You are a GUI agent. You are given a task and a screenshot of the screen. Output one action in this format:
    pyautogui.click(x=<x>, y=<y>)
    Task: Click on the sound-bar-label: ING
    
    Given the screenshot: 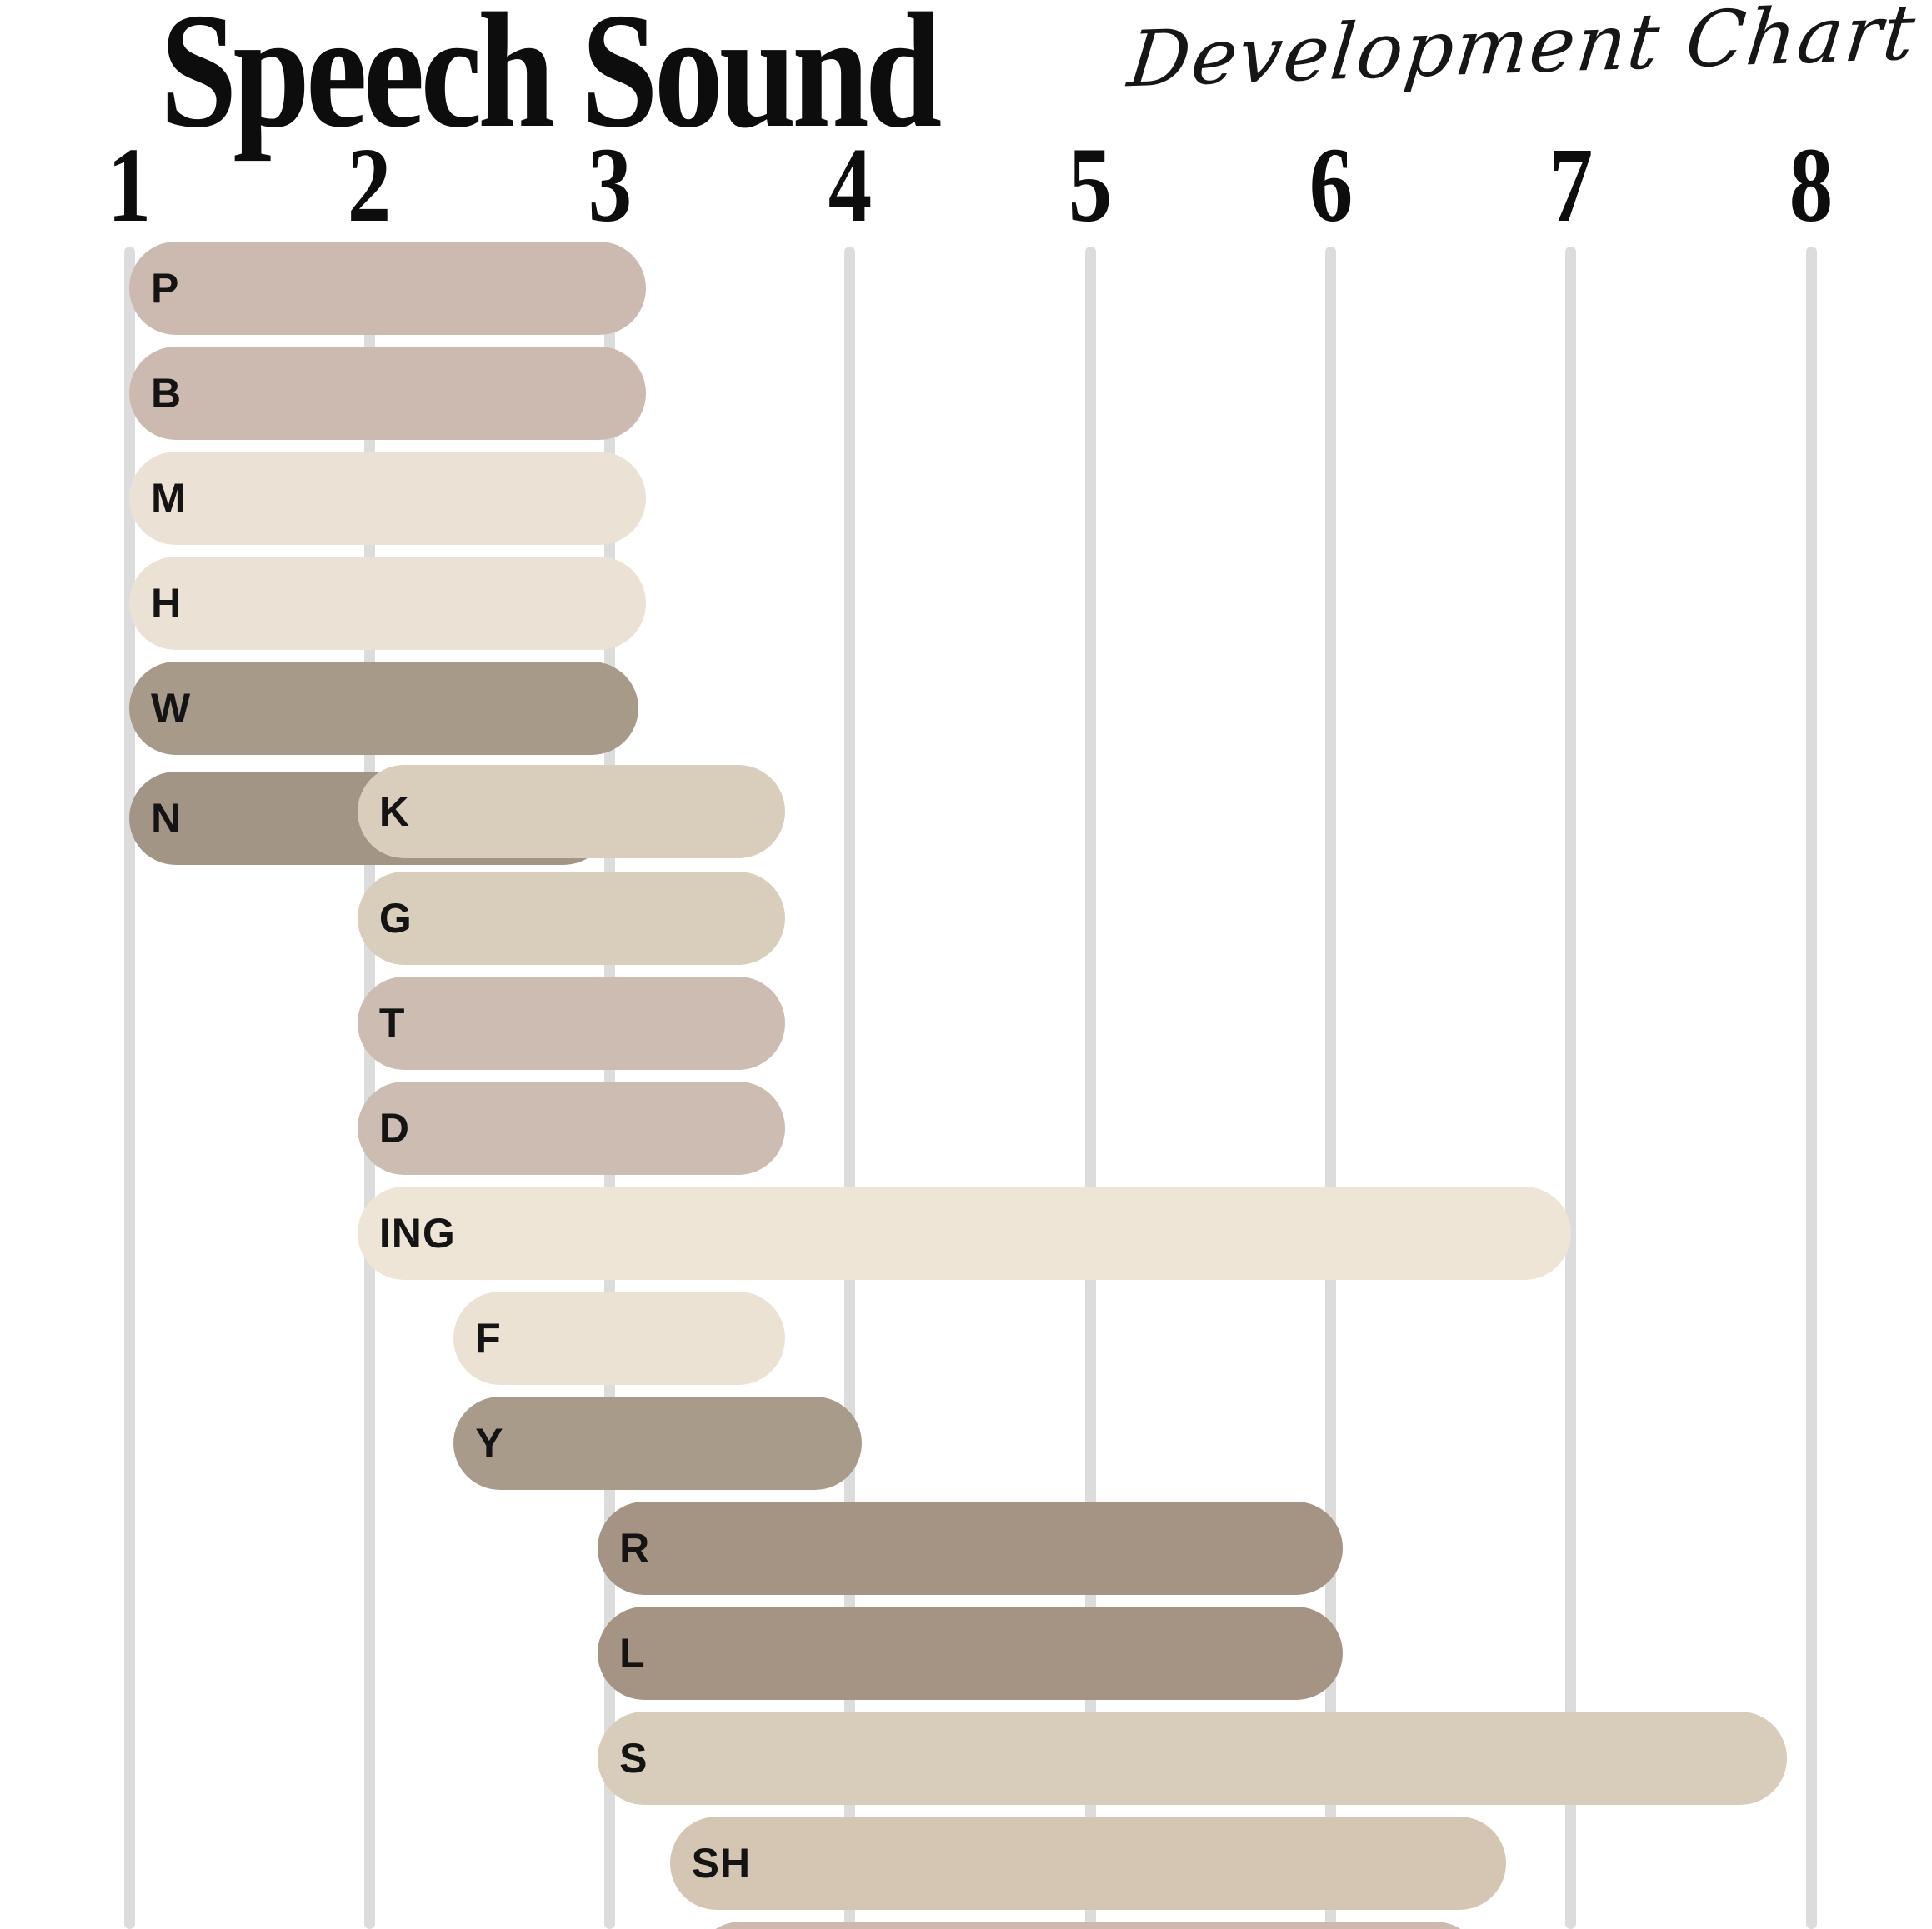 What is the action you would take?
    pyautogui.click(x=417, y=1233)
    